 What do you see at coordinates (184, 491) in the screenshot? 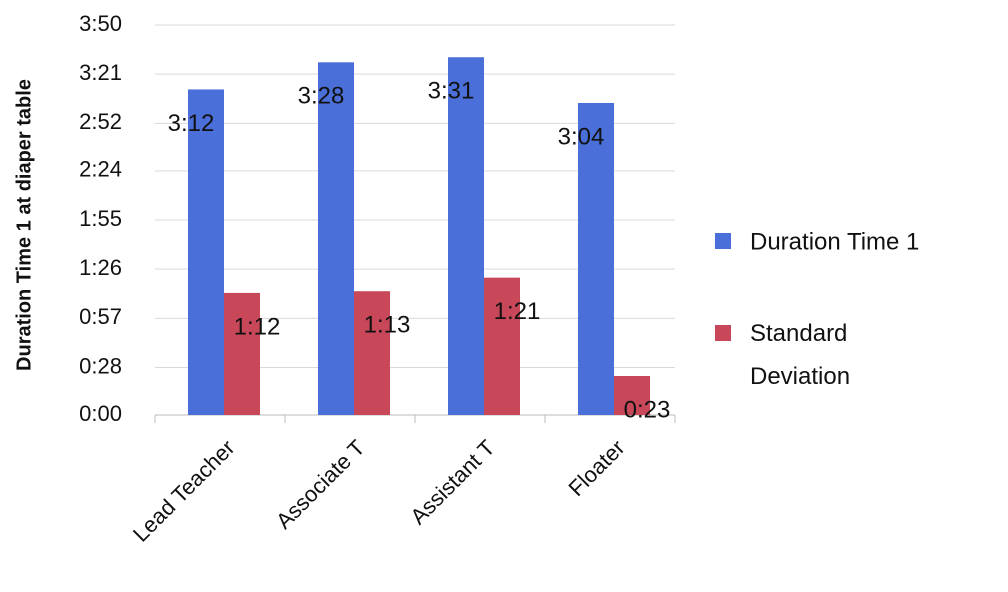
I see `x-tick-label: Lead Teacher` at bounding box center [184, 491].